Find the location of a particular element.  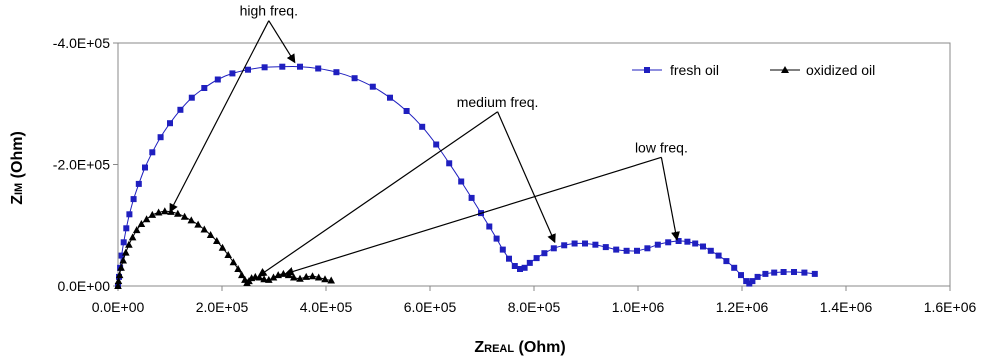

legend-marker-fresh-oil is located at coordinates (647, 70).